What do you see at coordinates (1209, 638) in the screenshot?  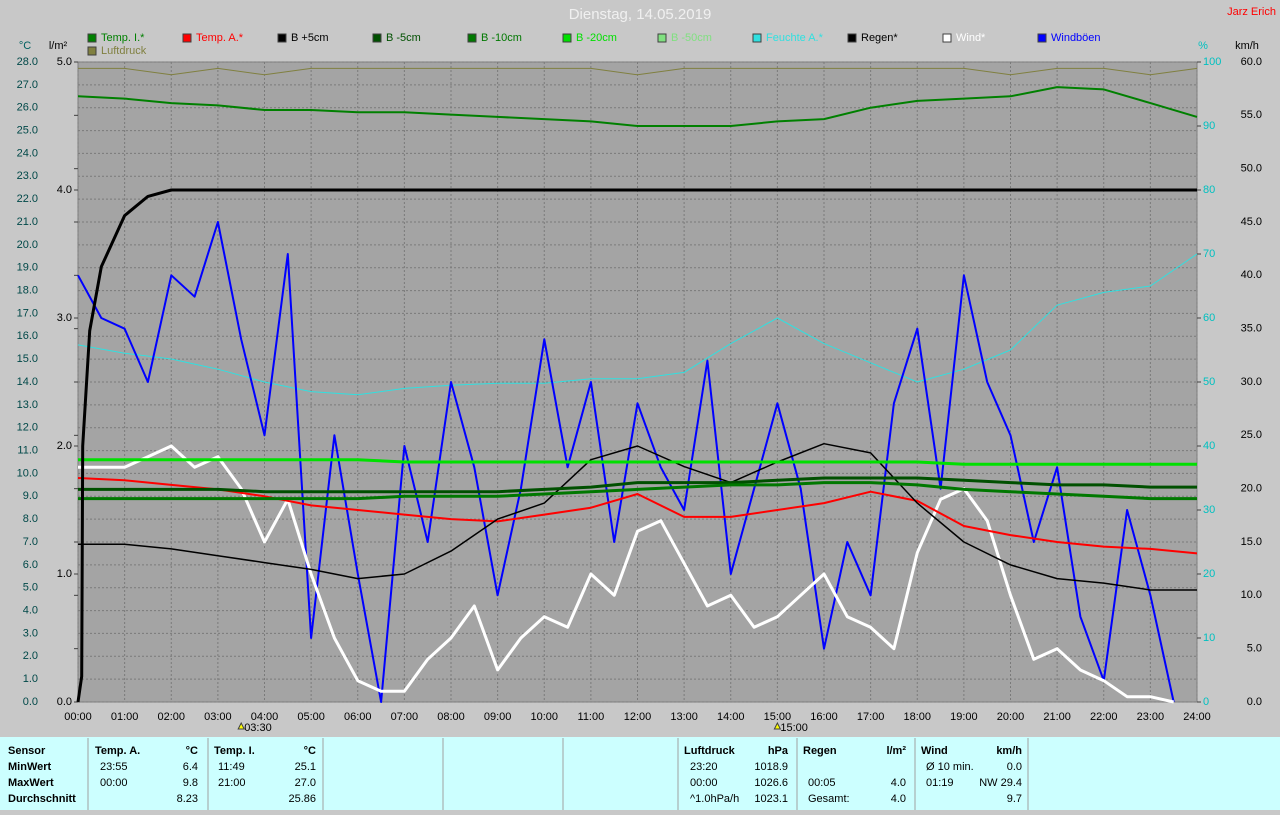 I see `y-tick-label: 10` at bounding box center [1209, 638].